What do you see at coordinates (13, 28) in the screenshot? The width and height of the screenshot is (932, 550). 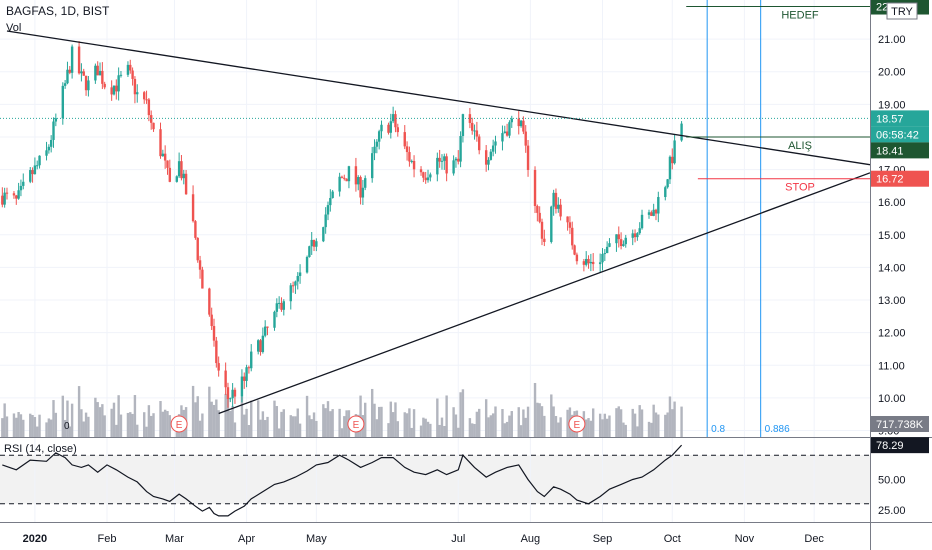 I see `volume-legend: Vol` at bounding box center [13, 28].